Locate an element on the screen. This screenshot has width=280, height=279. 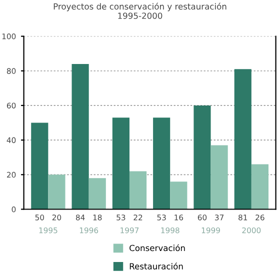
chart-subtitle: 1995-2000 is located at coordinates (140, 15).